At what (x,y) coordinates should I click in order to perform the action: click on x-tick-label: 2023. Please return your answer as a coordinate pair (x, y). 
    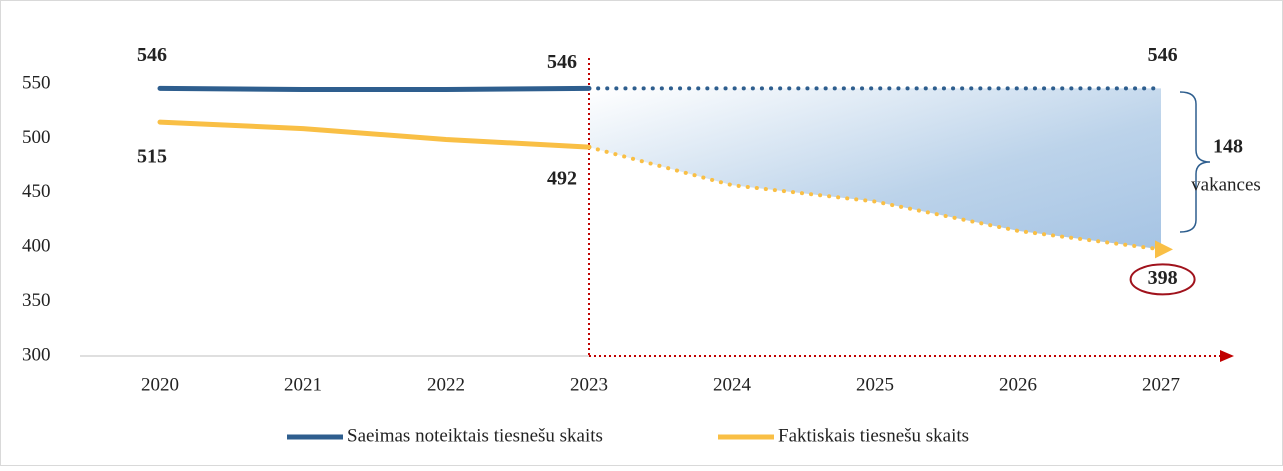
    Looking at the image, I should click on (589, 384).